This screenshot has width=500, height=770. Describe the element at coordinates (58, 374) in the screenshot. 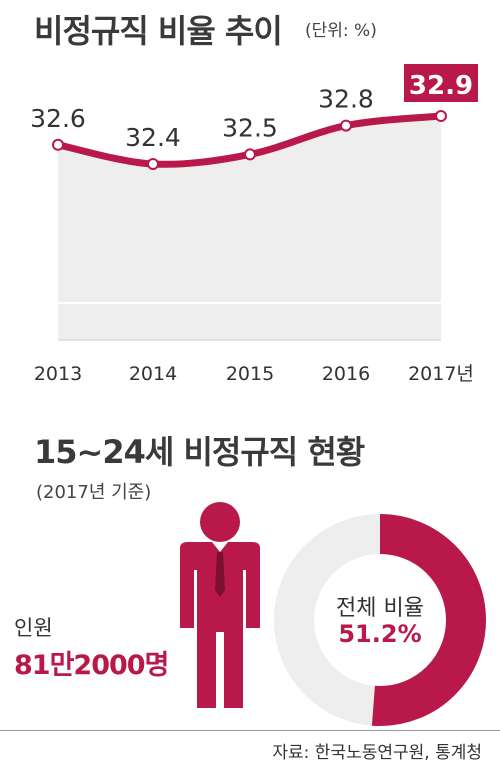

I see `x-tick-label: 2013` at that location.